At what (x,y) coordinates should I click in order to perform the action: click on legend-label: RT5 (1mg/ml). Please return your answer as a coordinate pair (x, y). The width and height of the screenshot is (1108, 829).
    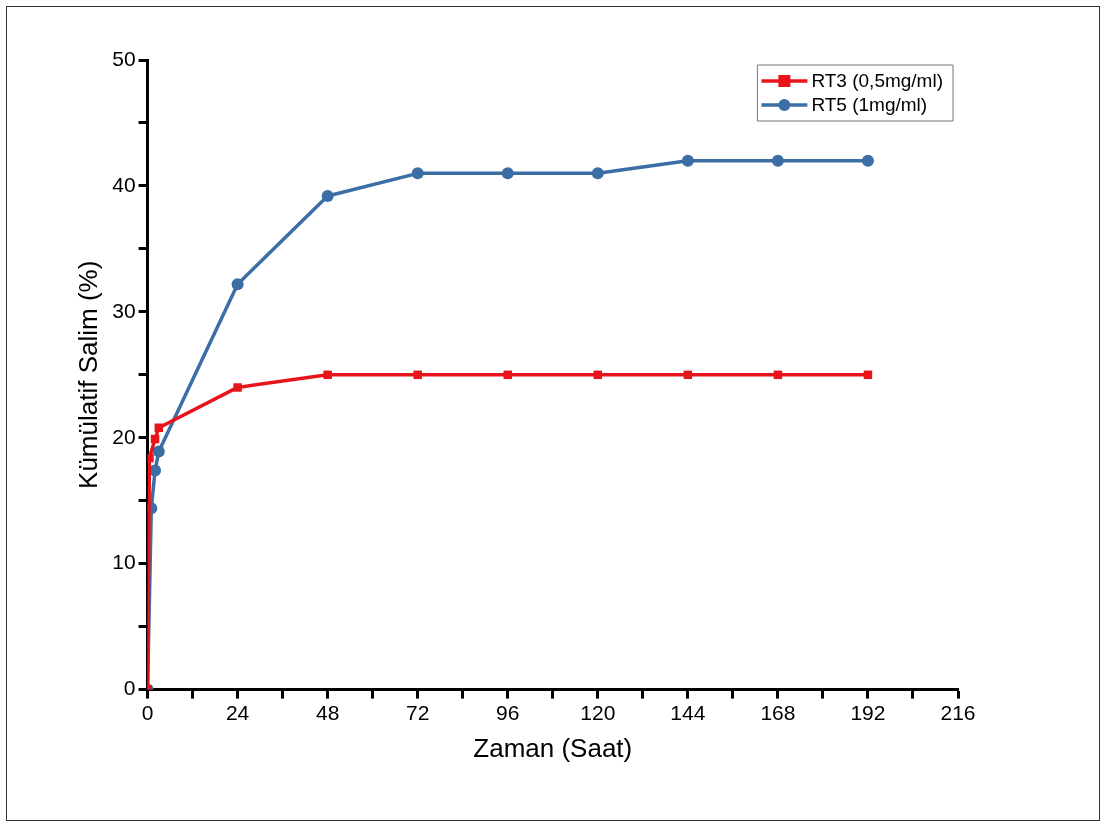
    Looking at the image, I should click on (869, 105).